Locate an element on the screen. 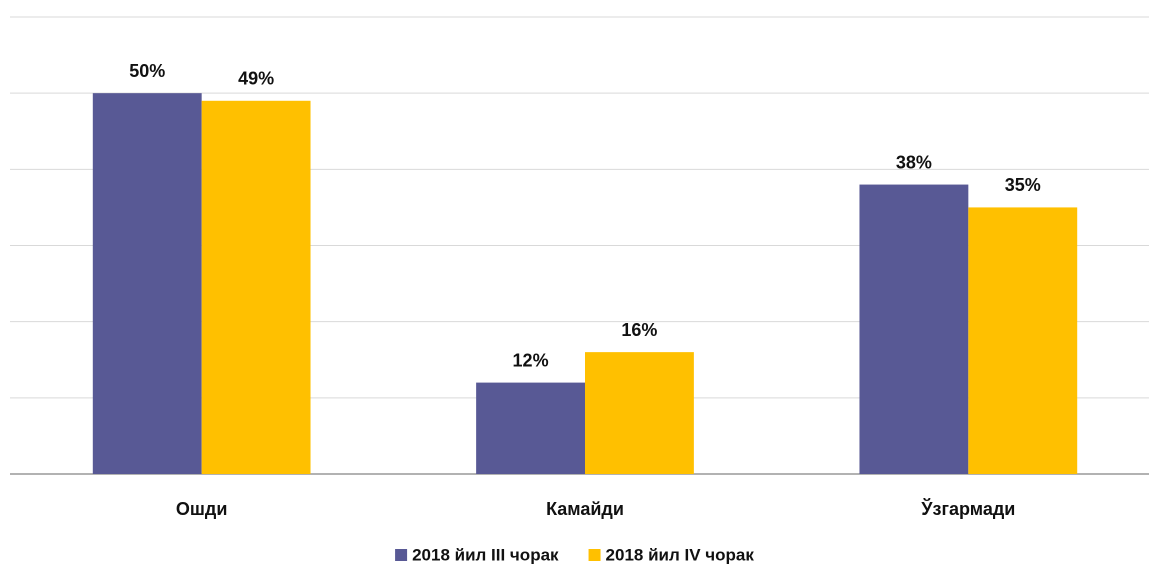  data-label: 16% is located at coordinates (639, 330).